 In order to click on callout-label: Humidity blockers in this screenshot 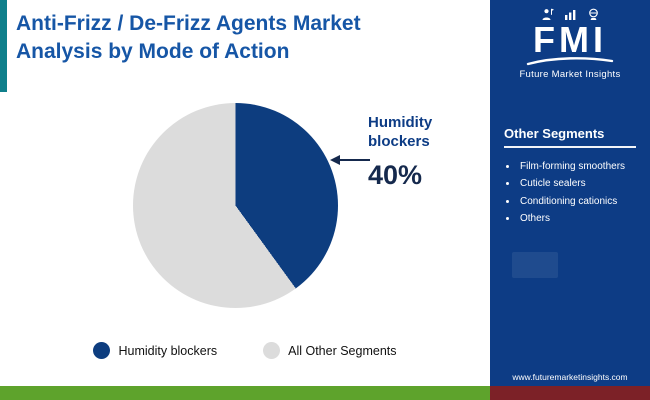, I will do `click(400, 132)`.